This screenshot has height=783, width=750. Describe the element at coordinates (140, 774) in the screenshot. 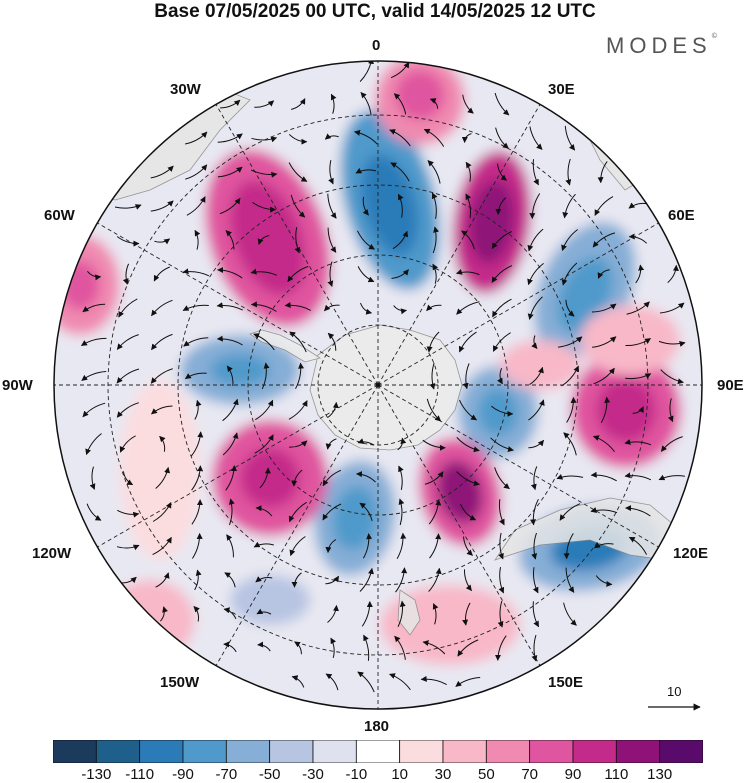

I see `colorbar-tick-label: -110` at that location.